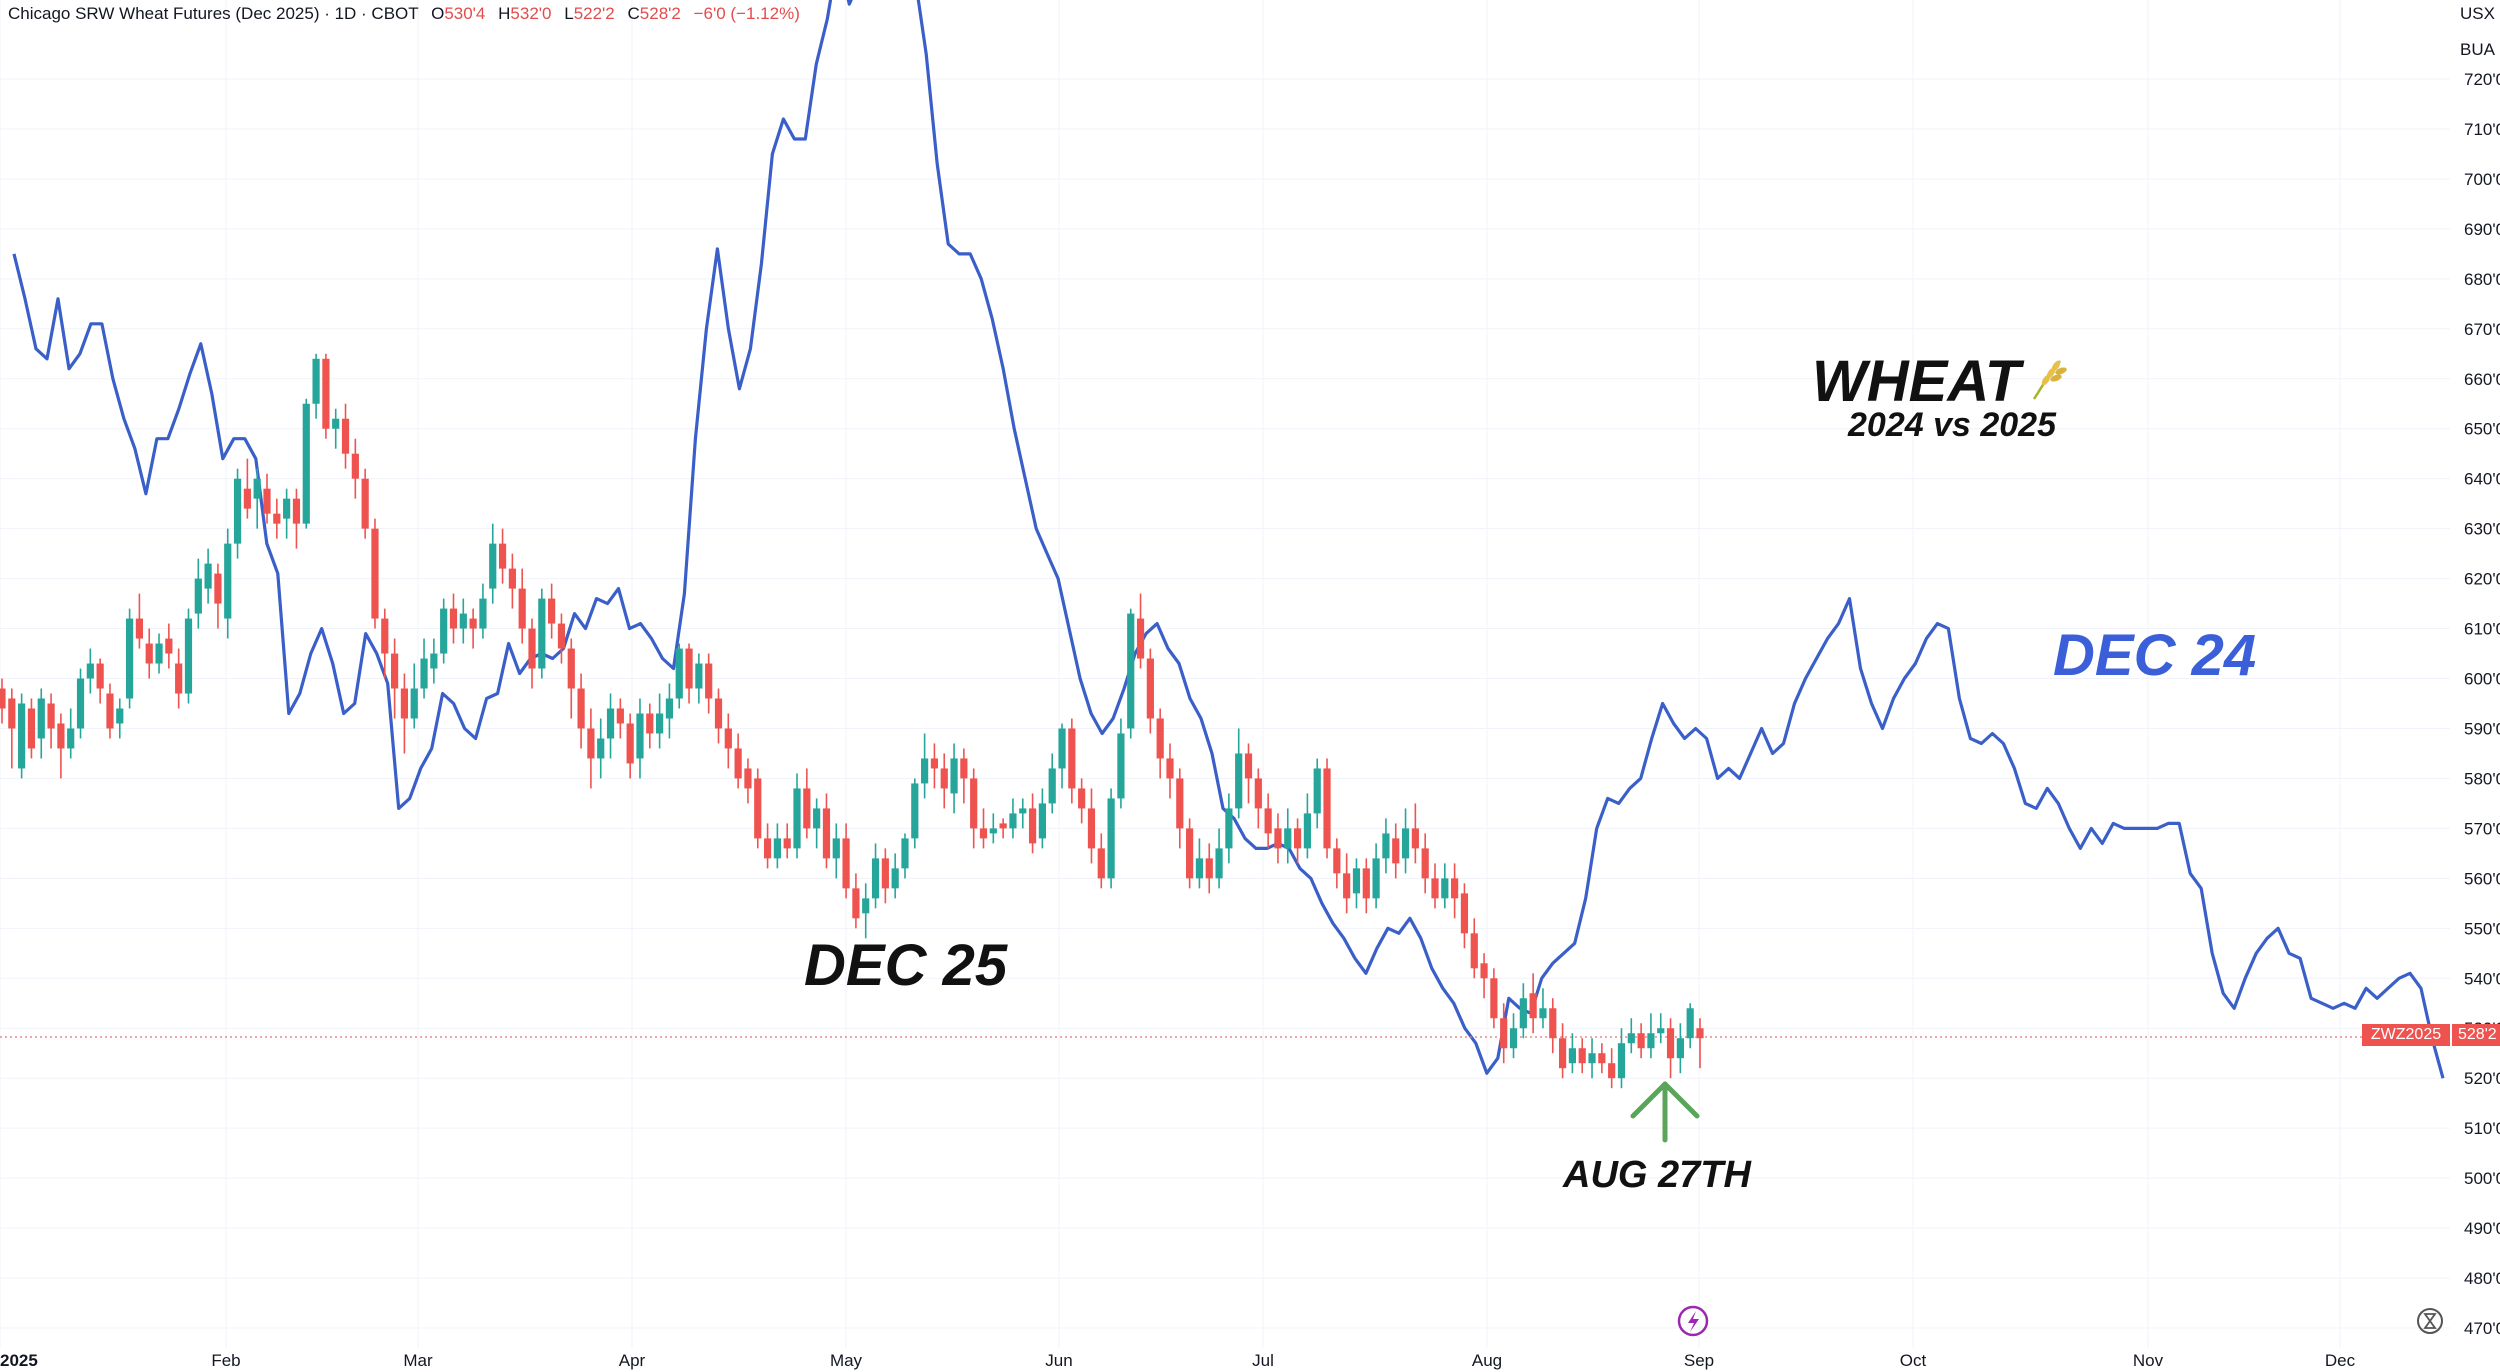 Image resolution: width=2500 pixels, height=1372 pixels. Describe the element at coordinates (846, 1360) in the screenshot. I see `x-tick-label: May` at that location.